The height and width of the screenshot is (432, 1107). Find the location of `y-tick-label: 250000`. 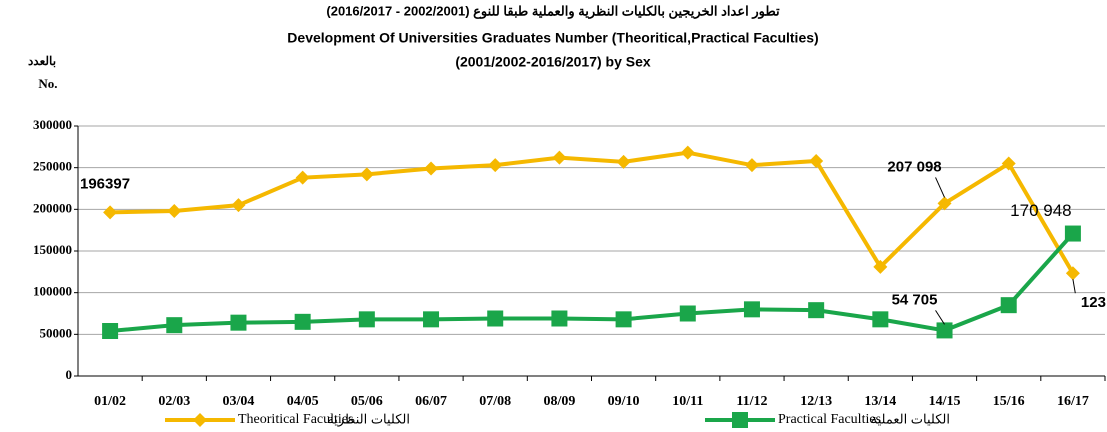

y-tick-label: 250000 is located at coordinates (52, 166).